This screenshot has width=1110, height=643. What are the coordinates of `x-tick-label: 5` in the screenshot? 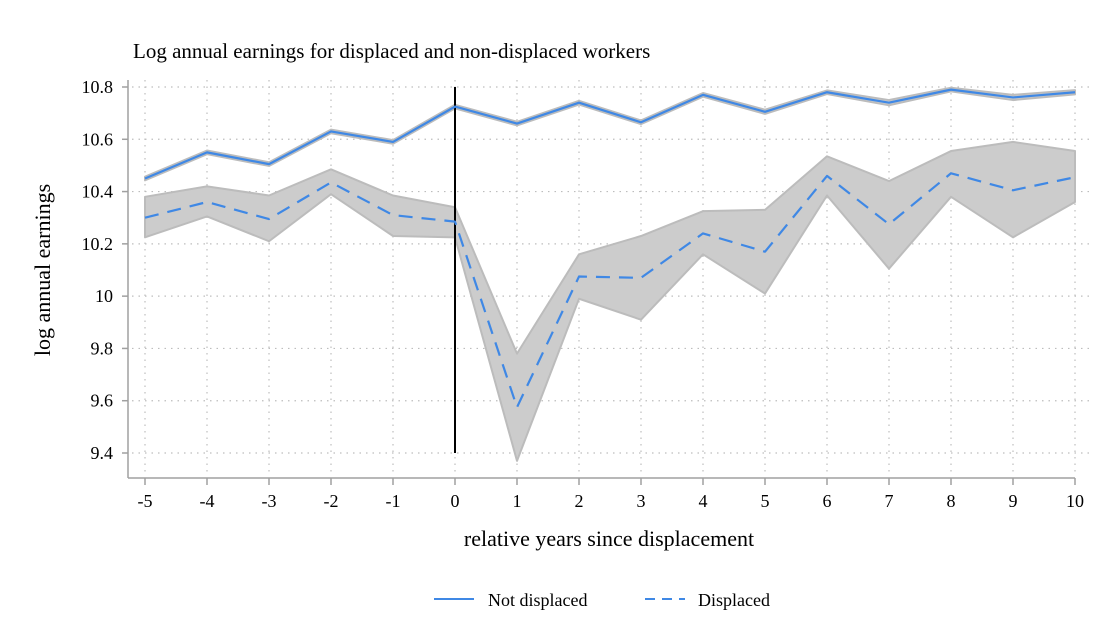 It's located at (765, 501).